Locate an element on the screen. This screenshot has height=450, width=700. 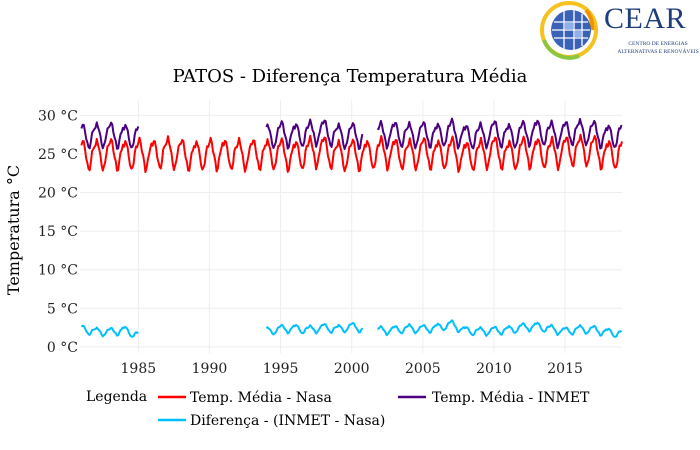
logo-subtitle-line2: ALTERNATIVAS E RENOVÁVEIS is located at coordinates (658, 52).